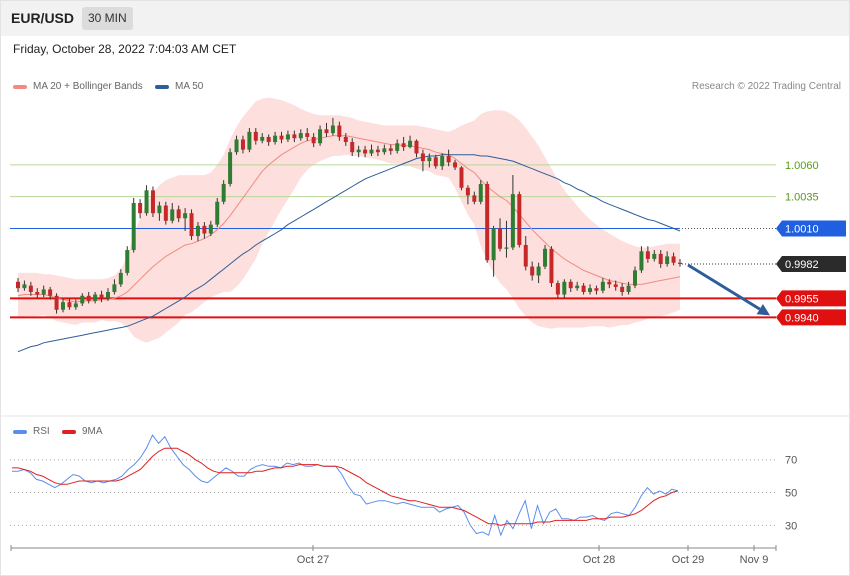 The height and width of the screenshot is (576, 850). Describe the element at coordinates (802, 166) in the screenshot. I see `level-label: 1.0060` at that location.